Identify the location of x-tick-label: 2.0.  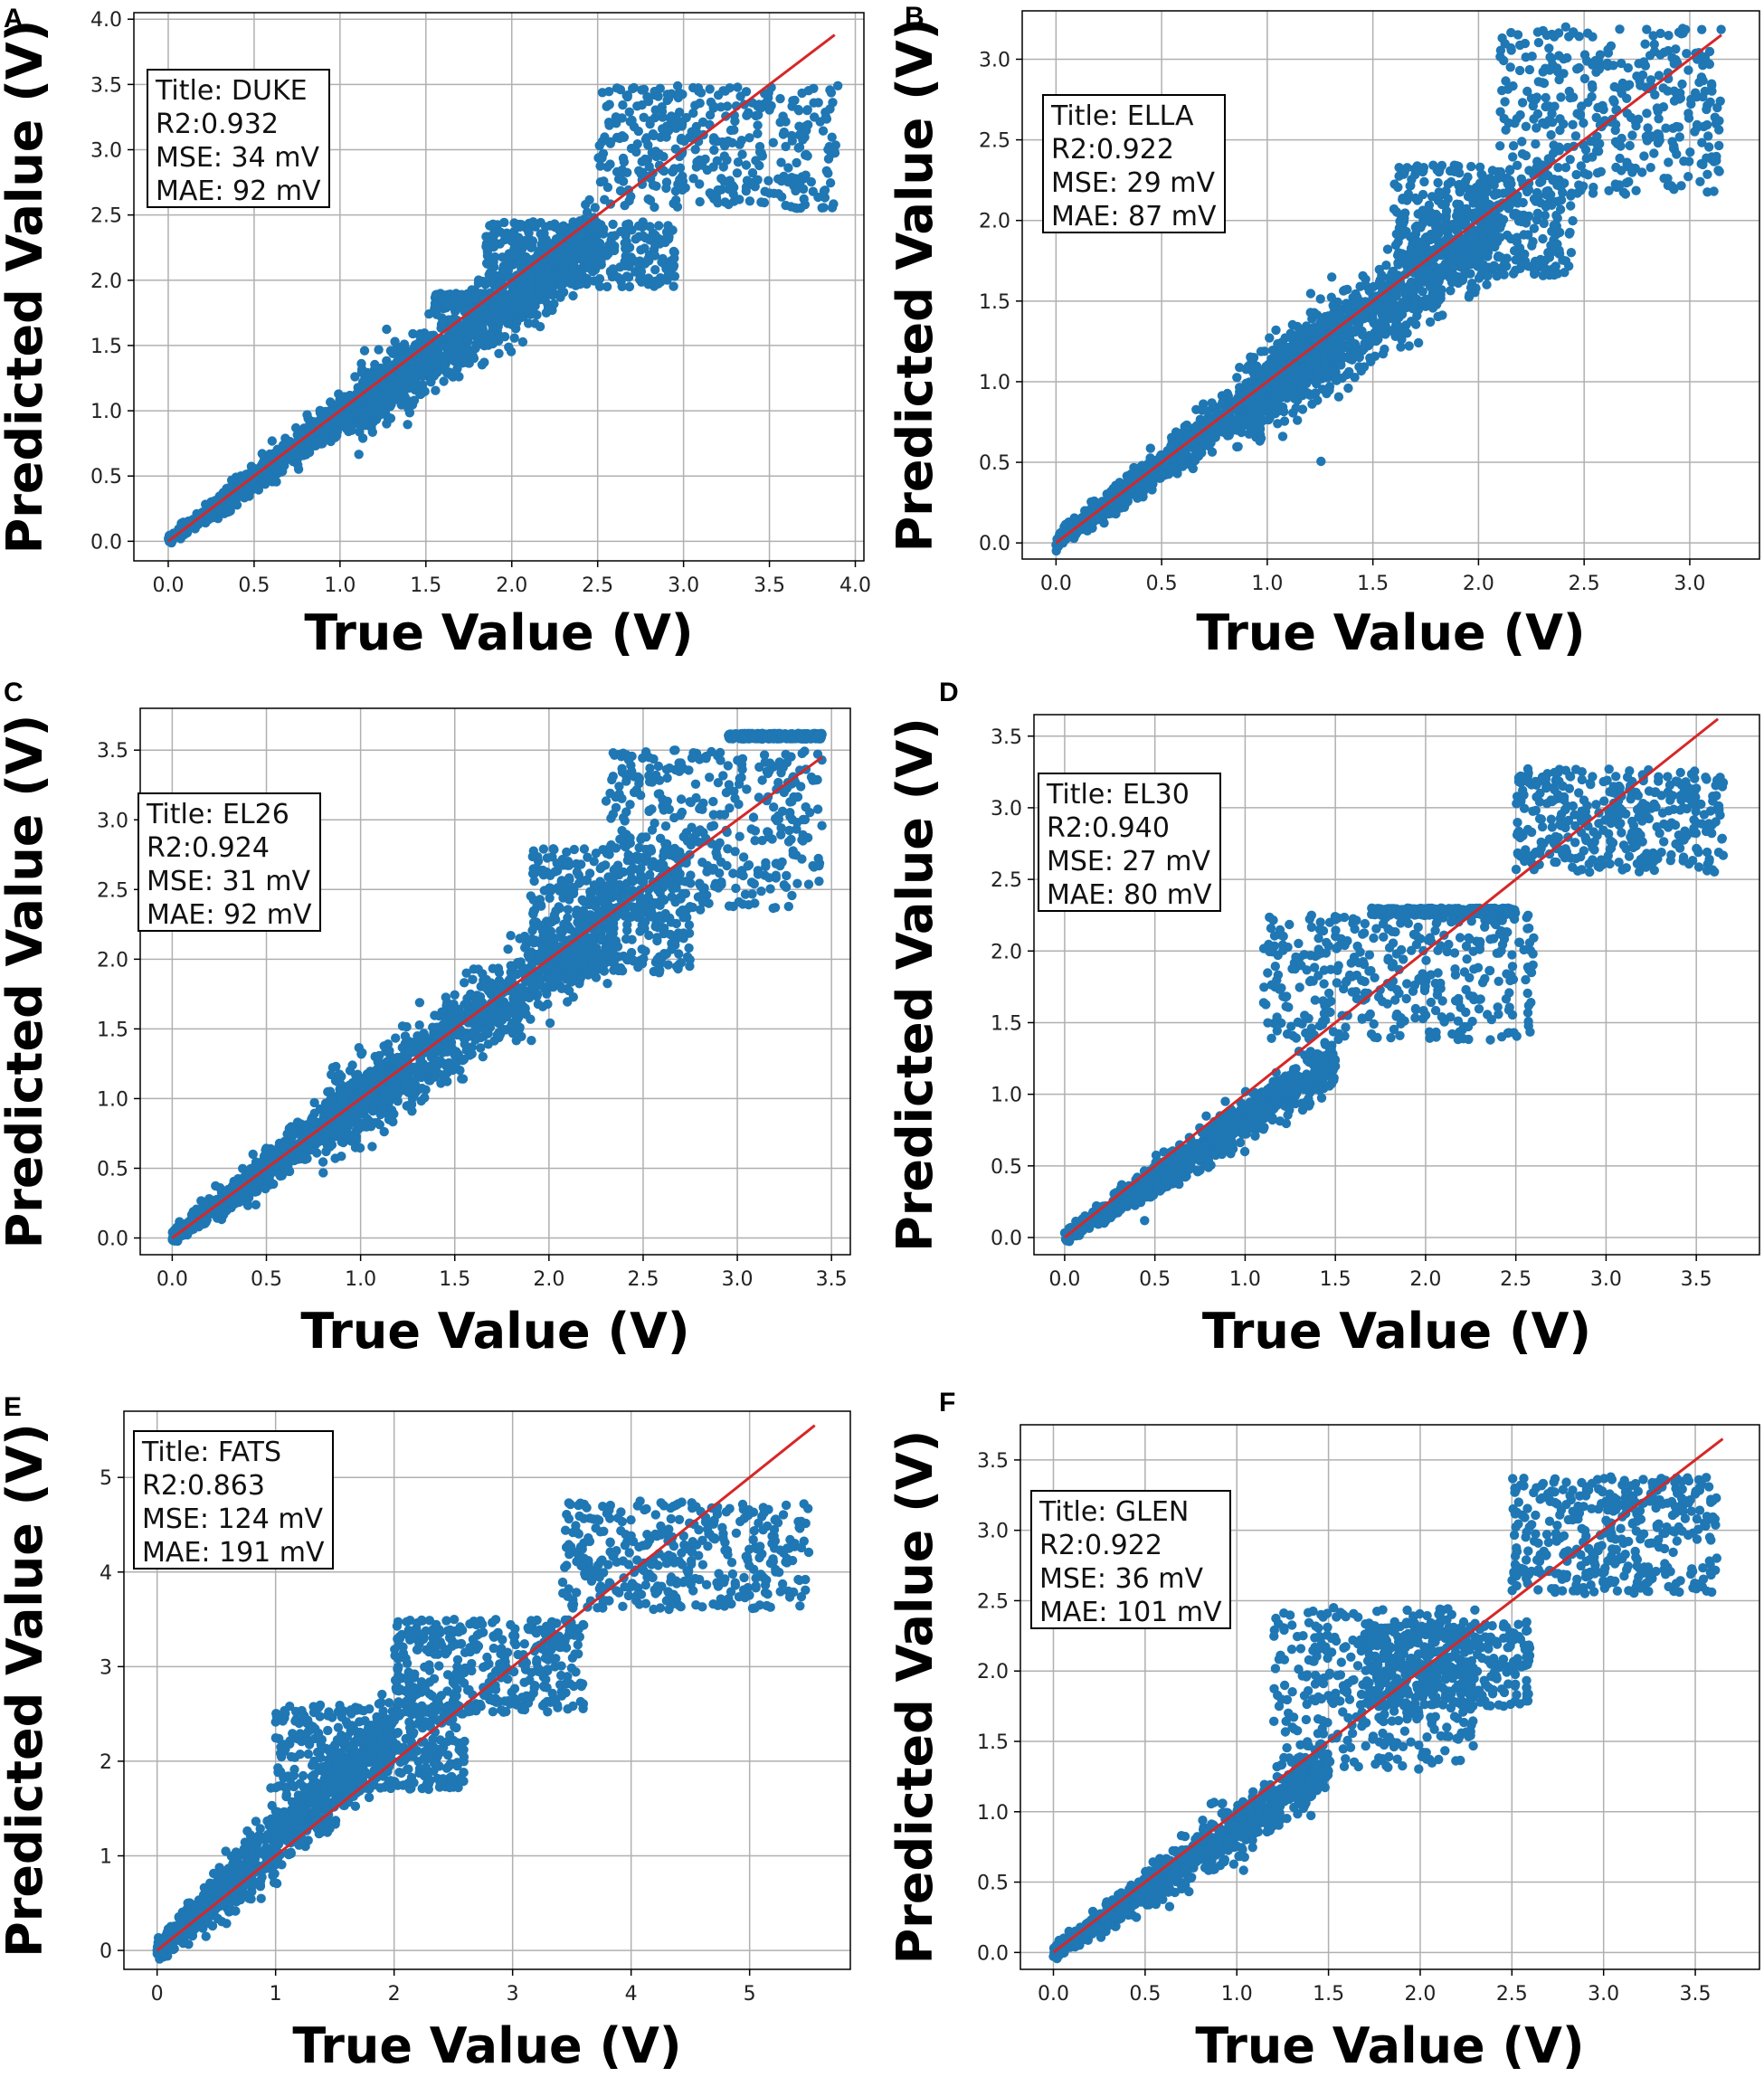
(511, 585).